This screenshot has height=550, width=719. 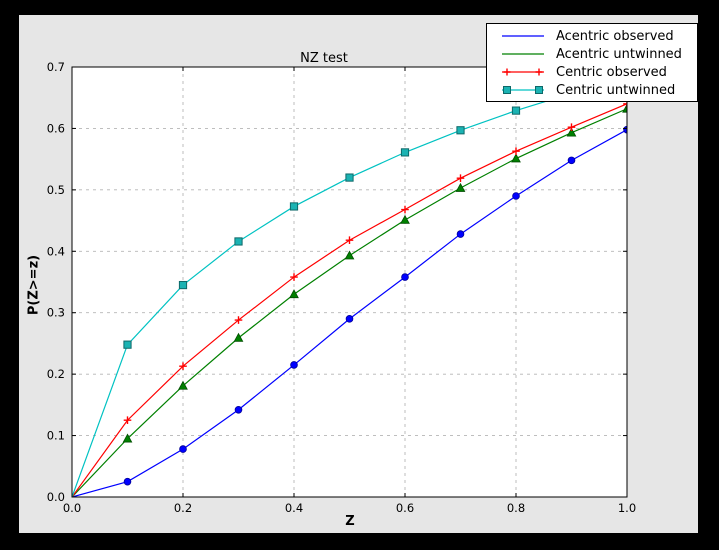 What do you see at coordinates (34, 285) in the screenshot?
I see `y-axis-label: P(Z>=z)` at bounding box center [34, 285].